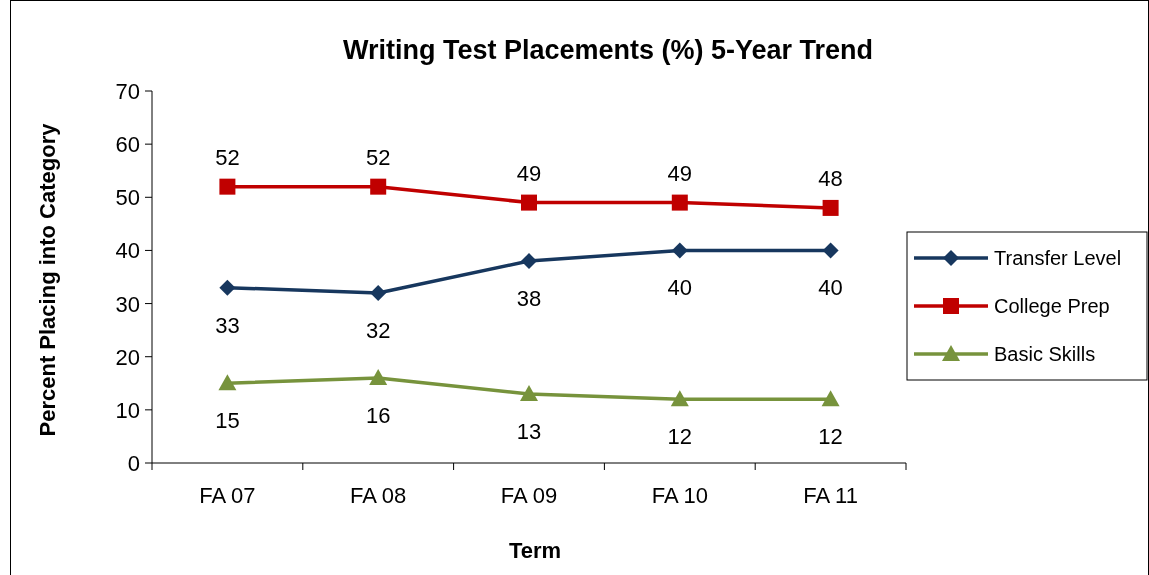 The height and width of the screenshot is (575, 1149). I want to click on data-label: 48, so click(830, 178).